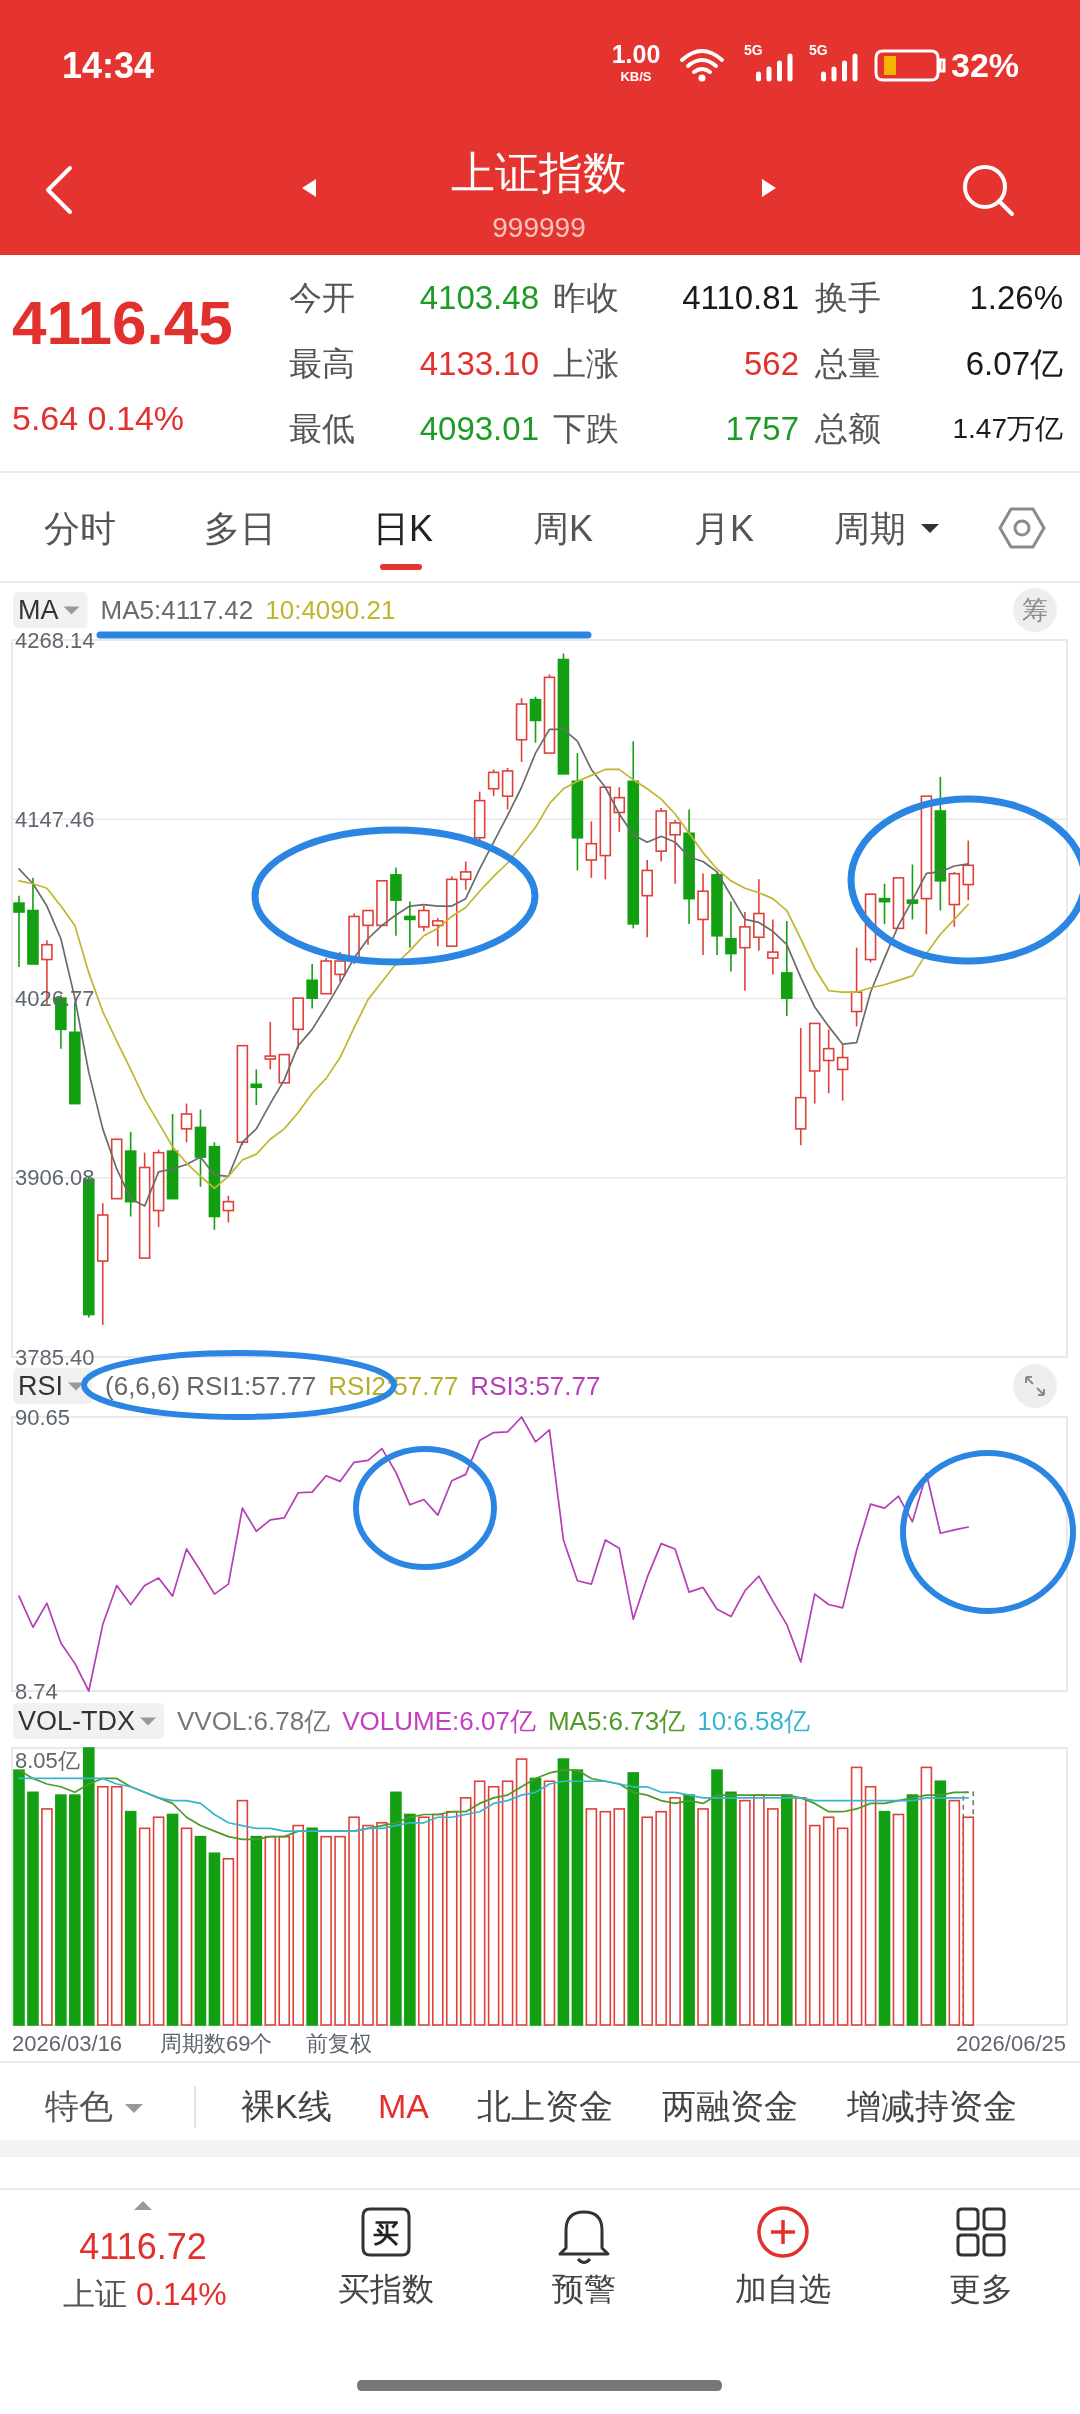 Image resolution: width=1080 pixels, height=2414 pixels. Describe the element at coordinates (563, 528) in the screenshot. I see `text: 周K` at that location.